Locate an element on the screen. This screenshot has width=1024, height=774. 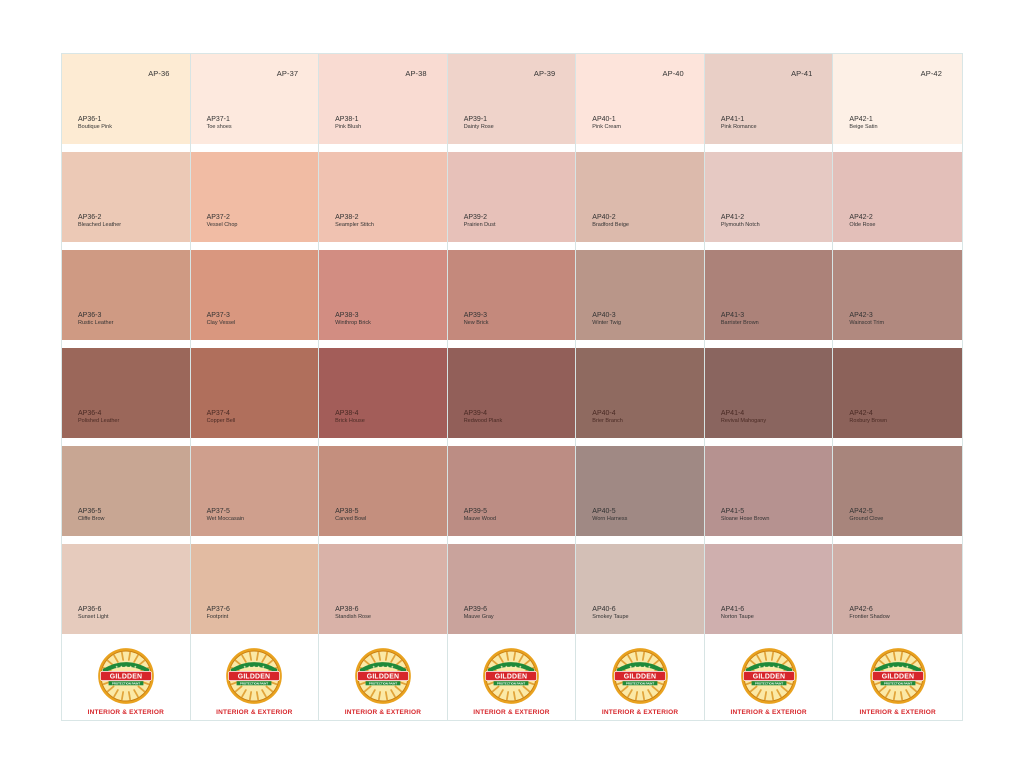
color-swatch: AP-36 AP36-1 Boutique Pink is located at coordinates (126, 99).